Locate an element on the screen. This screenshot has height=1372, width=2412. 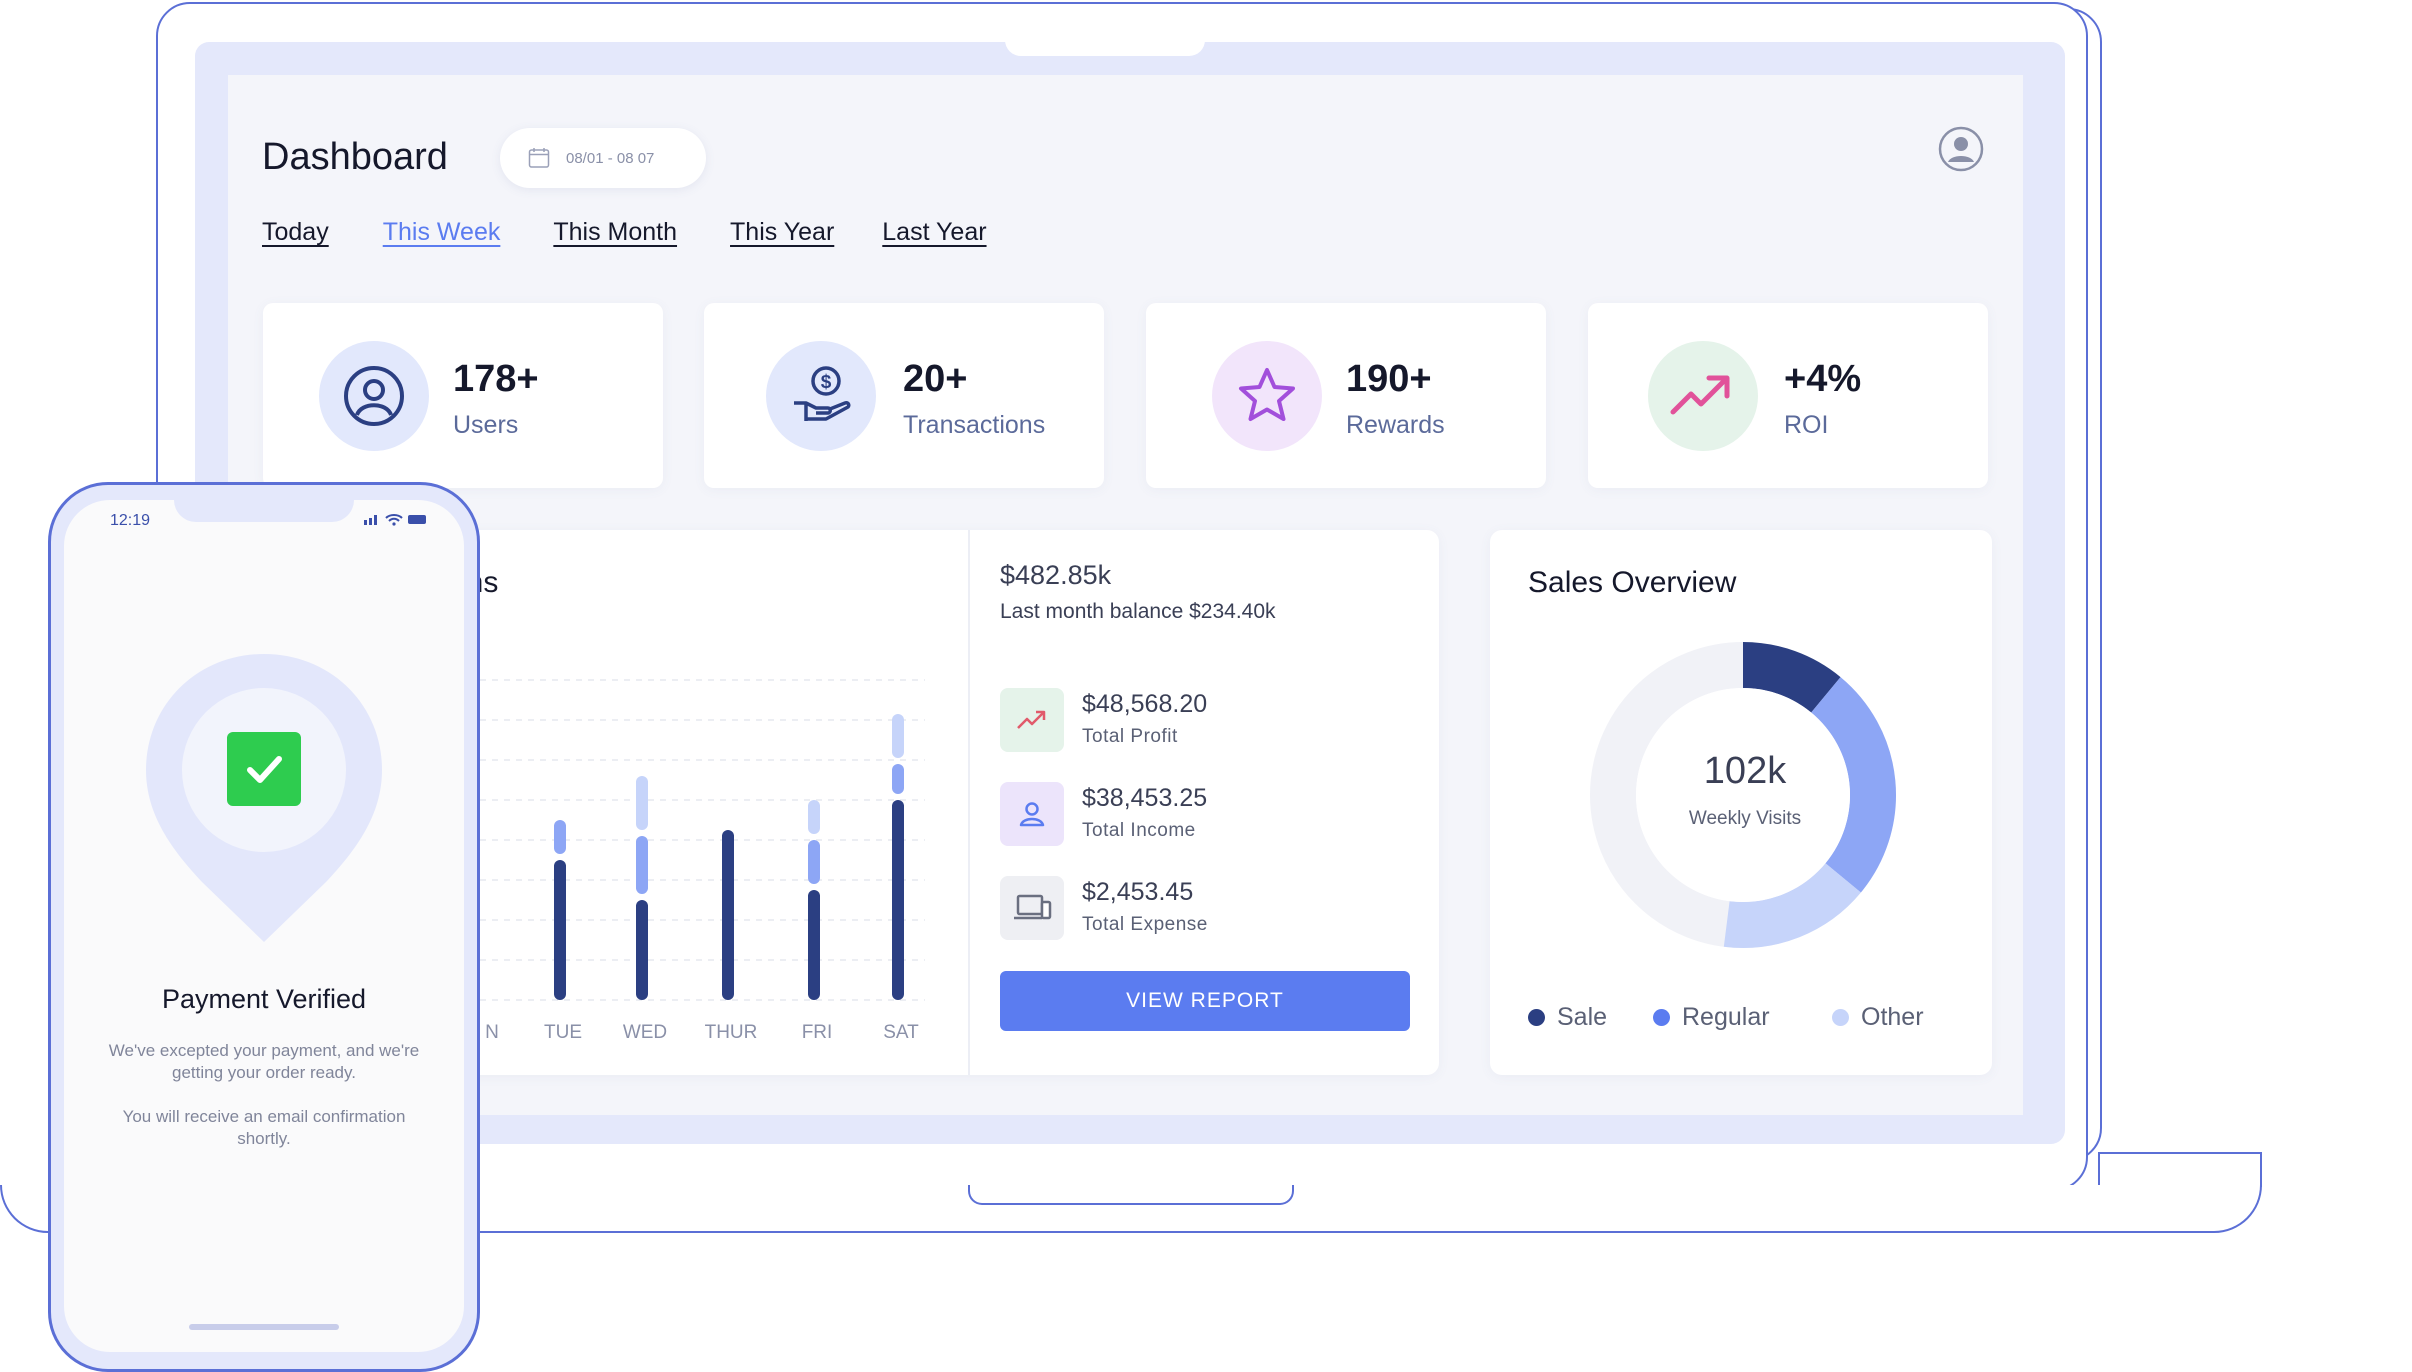
page-title: Dashboard is located at coordinates (355, 157).